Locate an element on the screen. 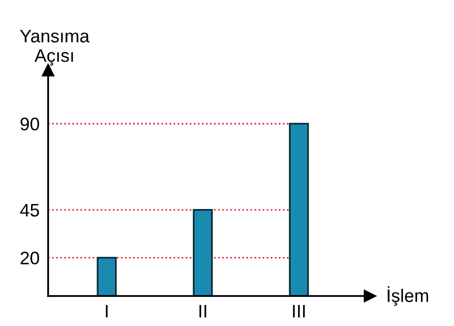 Image resolution: width=454 pixels, height=326 pixels. x-tick-label: I is located at coordinates (107, 311).